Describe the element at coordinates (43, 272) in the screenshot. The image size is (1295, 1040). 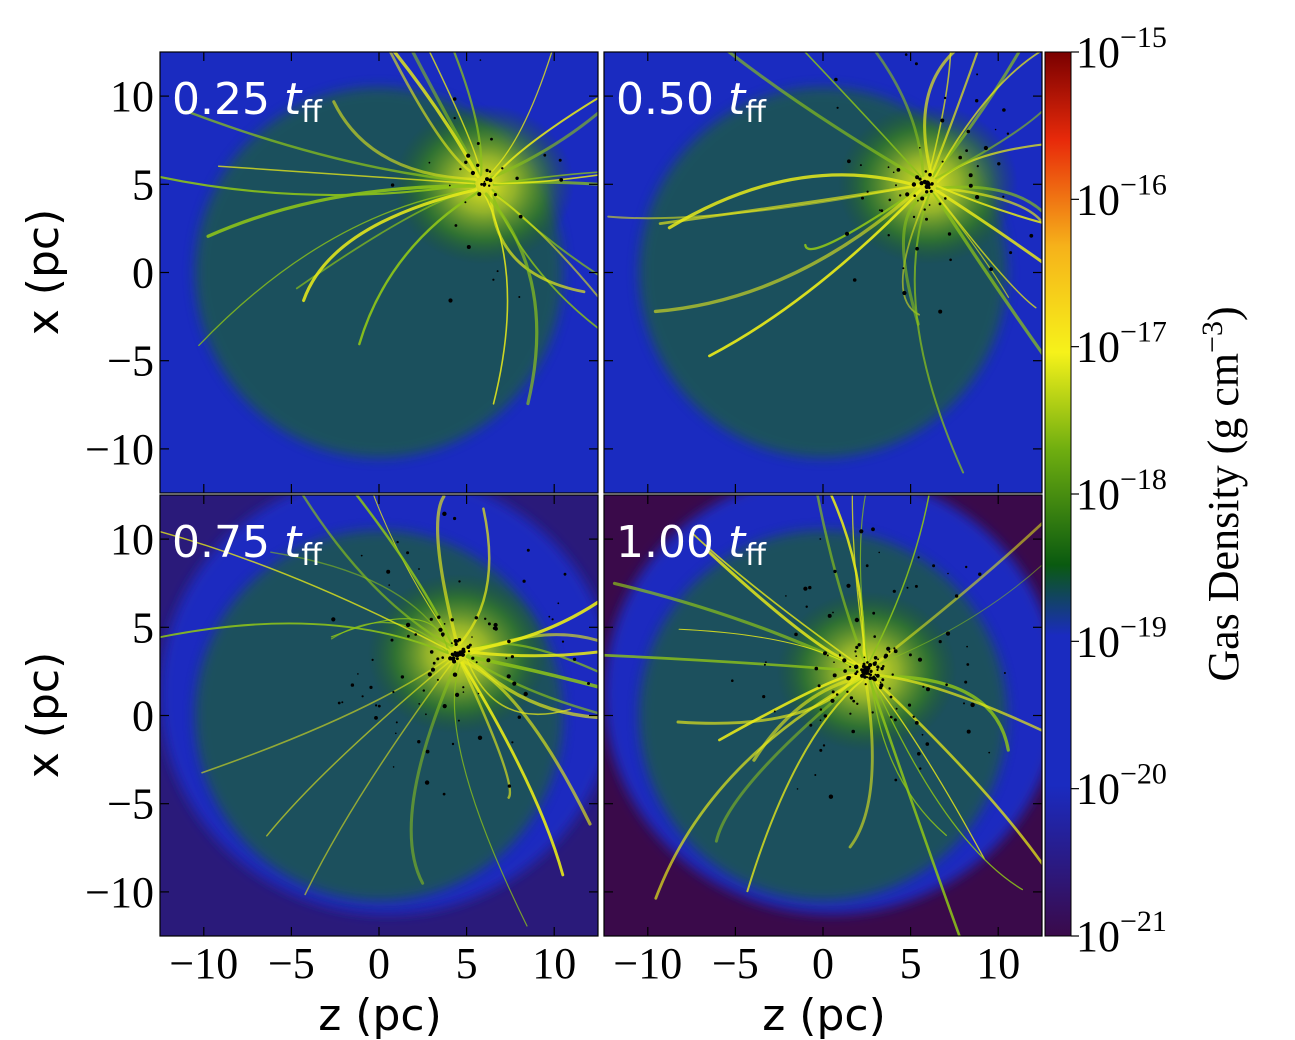
I see `y-axis-label-top: x (pc)` at that location.